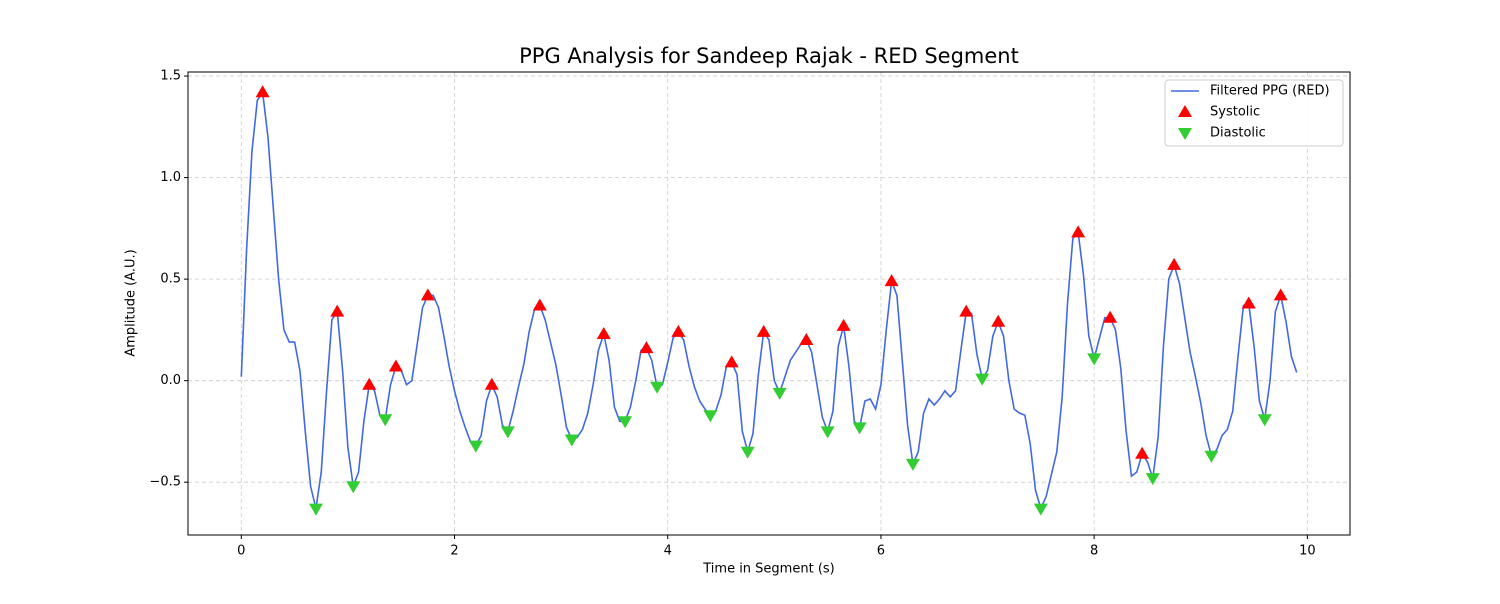 The width and height of the screenshot is (1500, 604). What do you see at coordinates (1238, 133) in the screenshot?
I see `legend-label: Diastolic` at bounding box center [1238, 133].